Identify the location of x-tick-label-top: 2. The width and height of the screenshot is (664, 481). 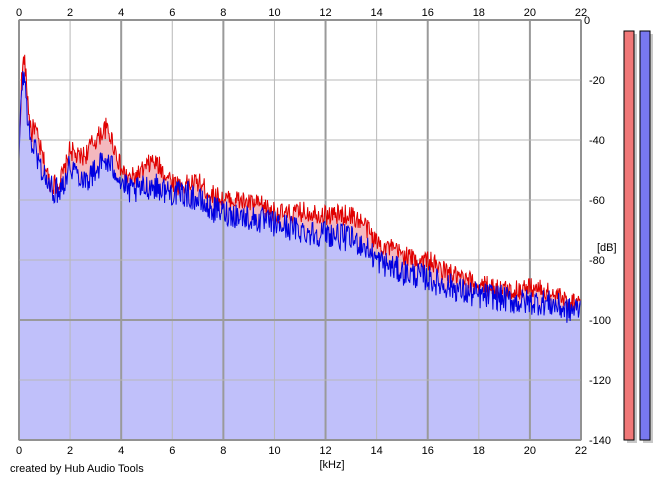
(70, 13).